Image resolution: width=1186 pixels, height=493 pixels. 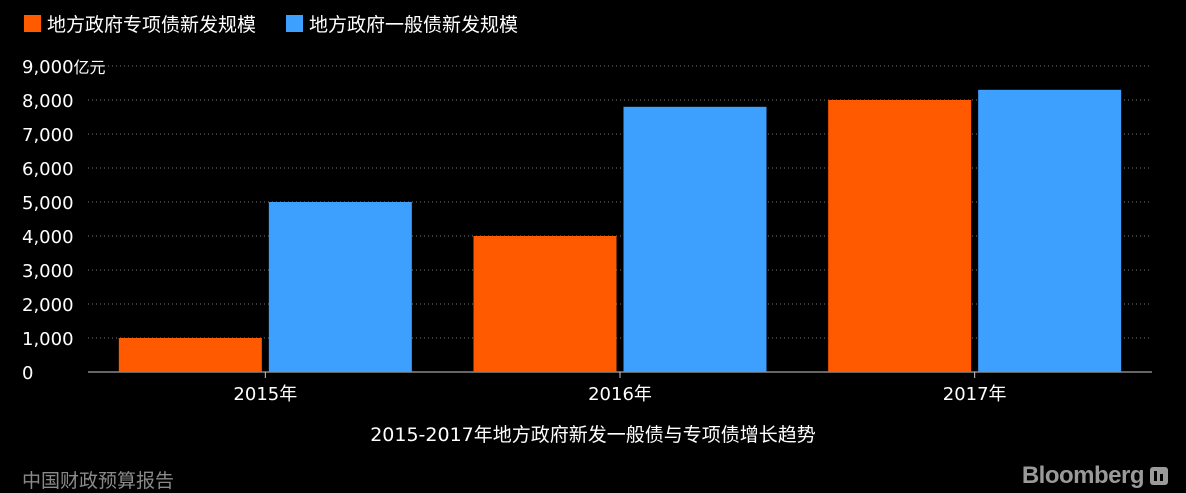 What do you see at coordinates (98, 481) in the screenshot?
I see `source-note: 中国财政预算报告` at bounding box center [98, 481].